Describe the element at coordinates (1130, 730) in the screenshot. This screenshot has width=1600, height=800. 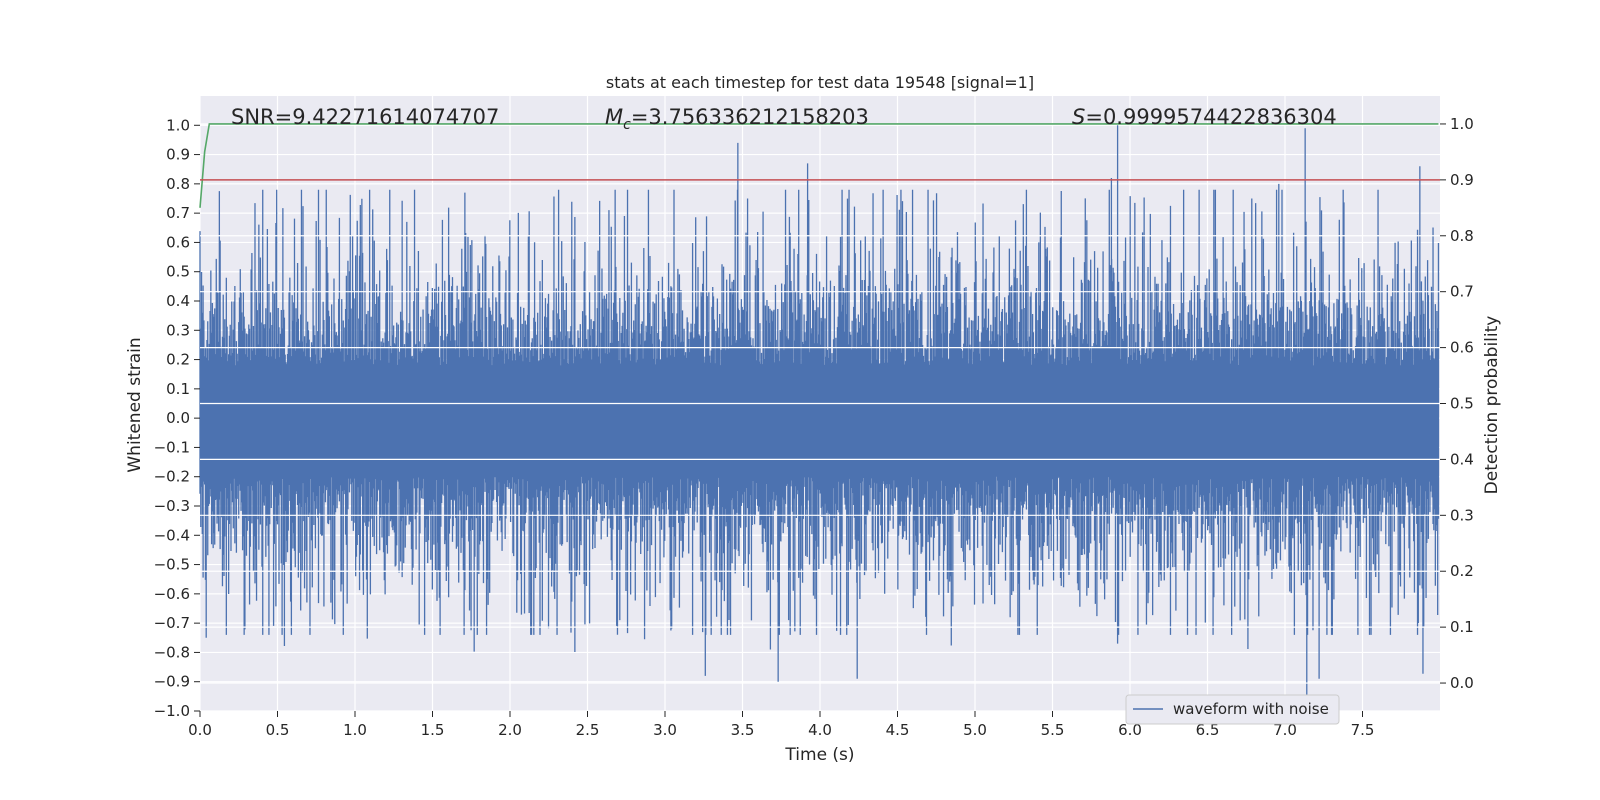
I see `x-tick-label: 6.0` at that location.